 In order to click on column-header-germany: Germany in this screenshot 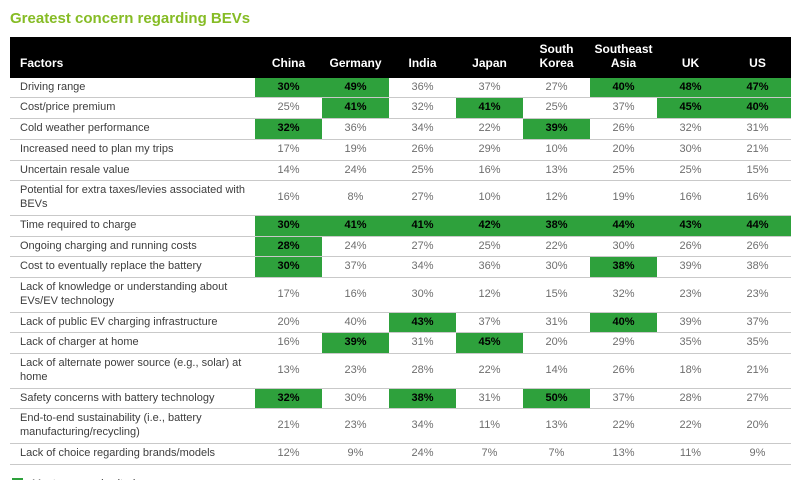, I will do `click(355, 57)`.